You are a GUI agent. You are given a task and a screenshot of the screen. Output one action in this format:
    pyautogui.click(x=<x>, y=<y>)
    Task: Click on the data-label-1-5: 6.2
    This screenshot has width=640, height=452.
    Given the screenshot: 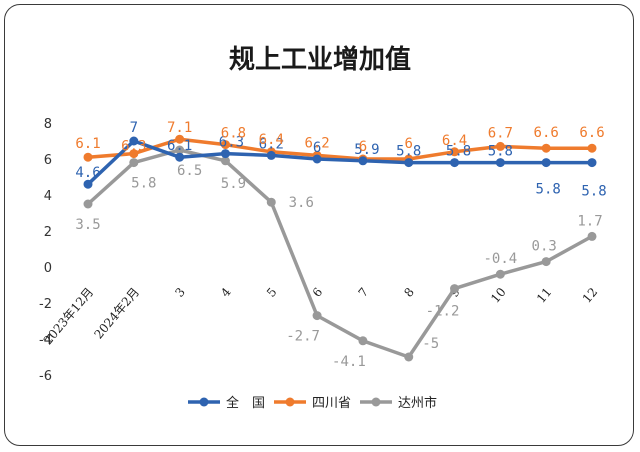 What is the action you would take?
    pyautogui.click(x=316, y=143)
    